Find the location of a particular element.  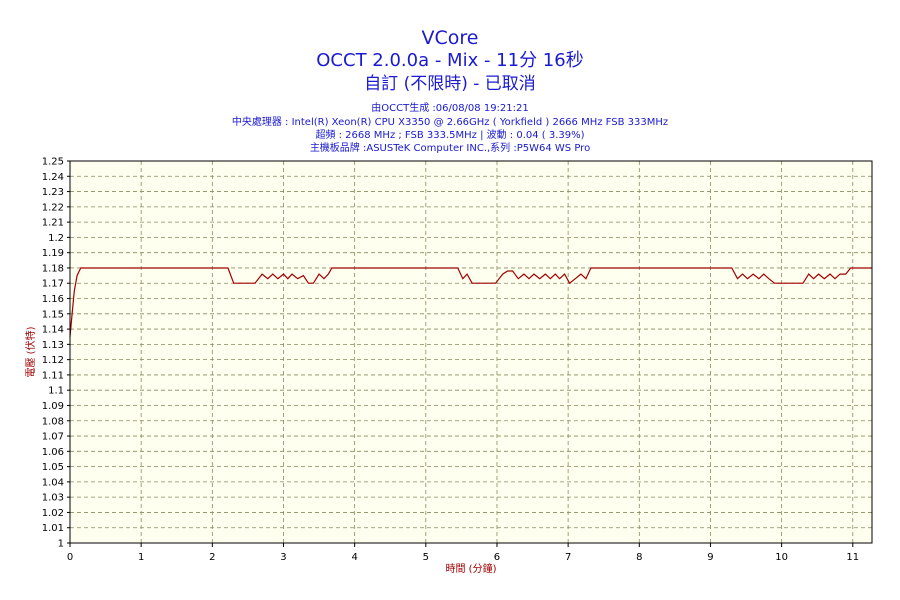

x-tick-label: 8 is located at coordinates (639, 557).